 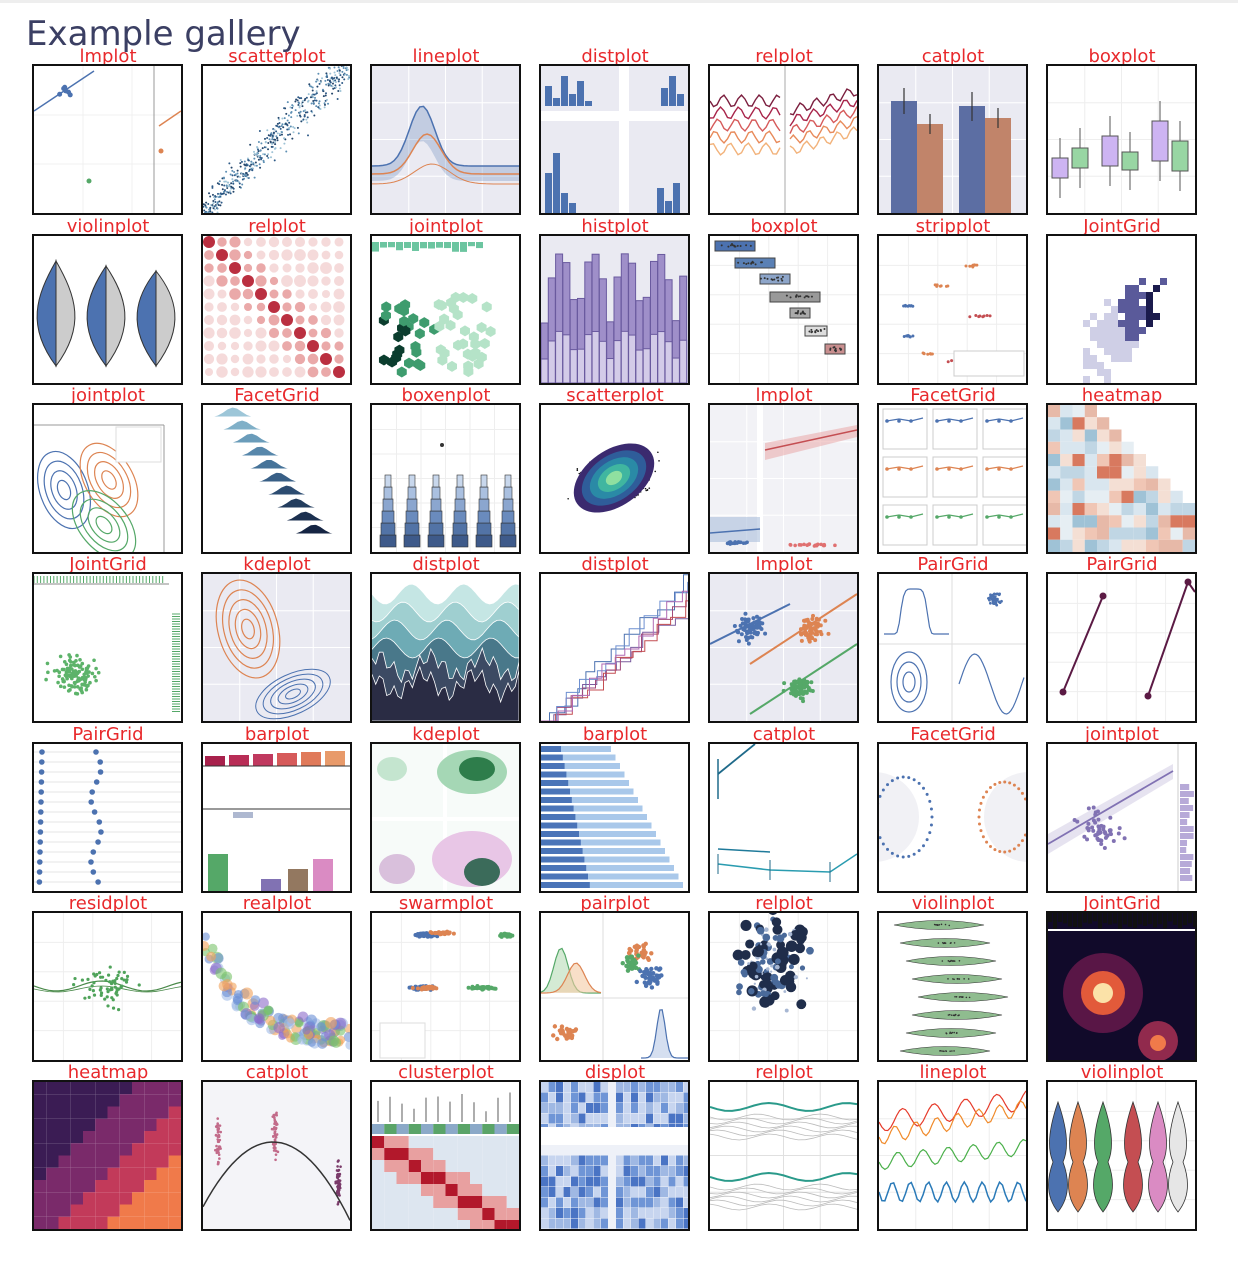 I want to click on gallery-item: PairGrid, so click(x=953, y=640).